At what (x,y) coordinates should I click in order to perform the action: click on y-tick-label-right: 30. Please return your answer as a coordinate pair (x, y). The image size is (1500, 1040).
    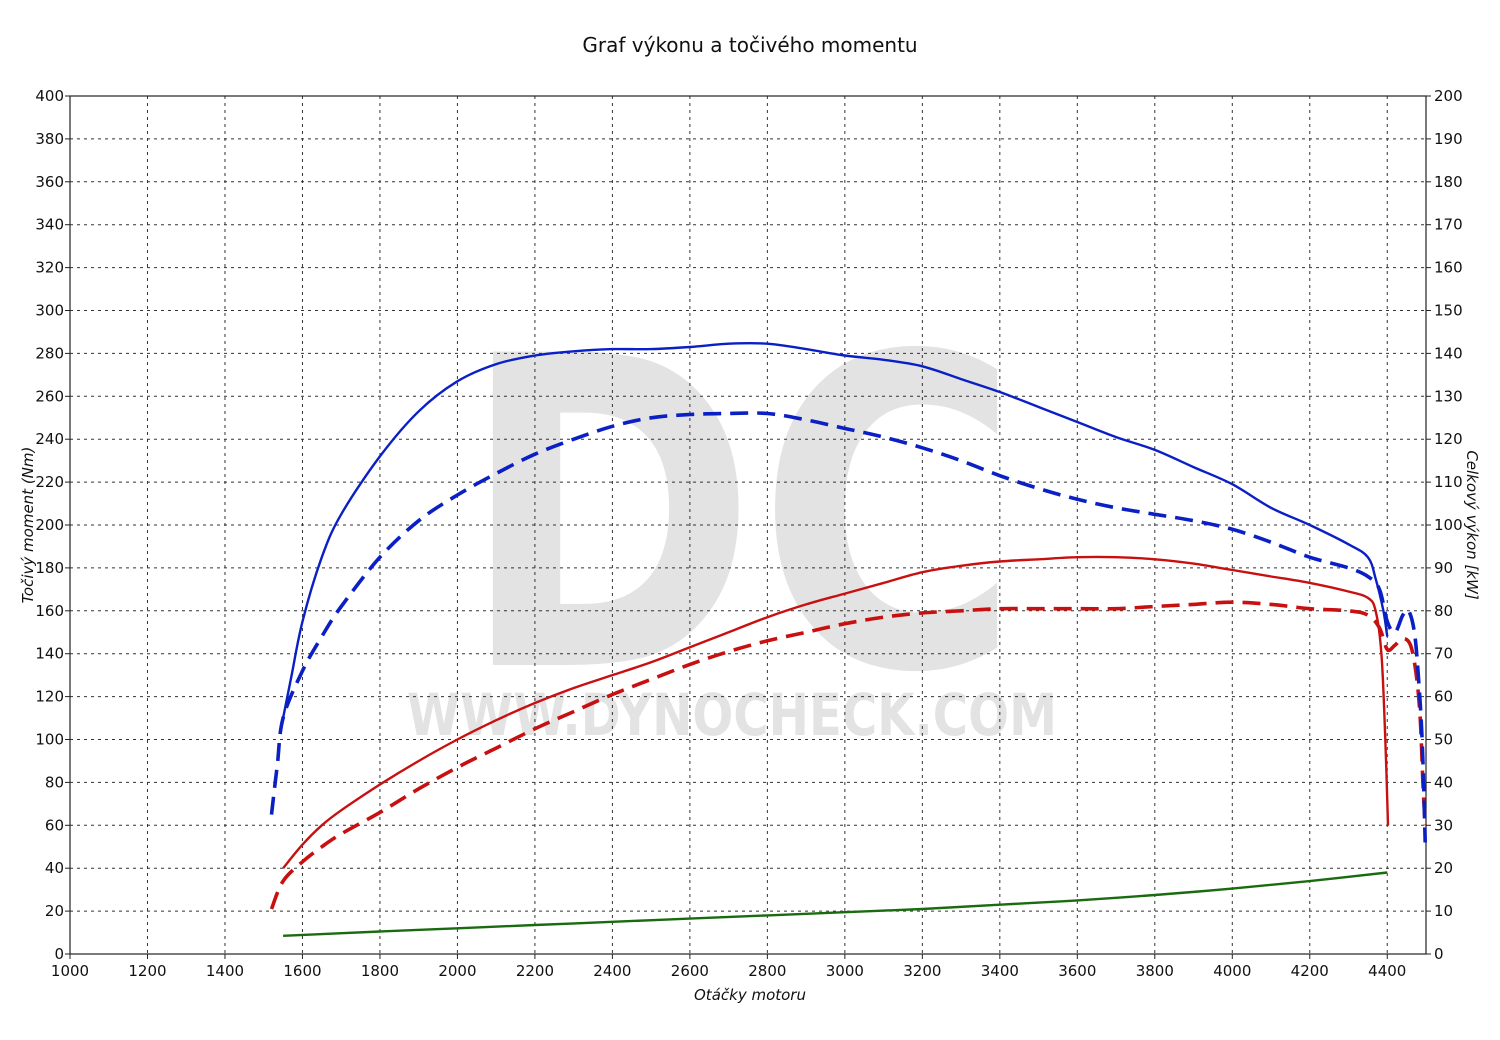
    Looking at the image, I should click on (1443, 825).